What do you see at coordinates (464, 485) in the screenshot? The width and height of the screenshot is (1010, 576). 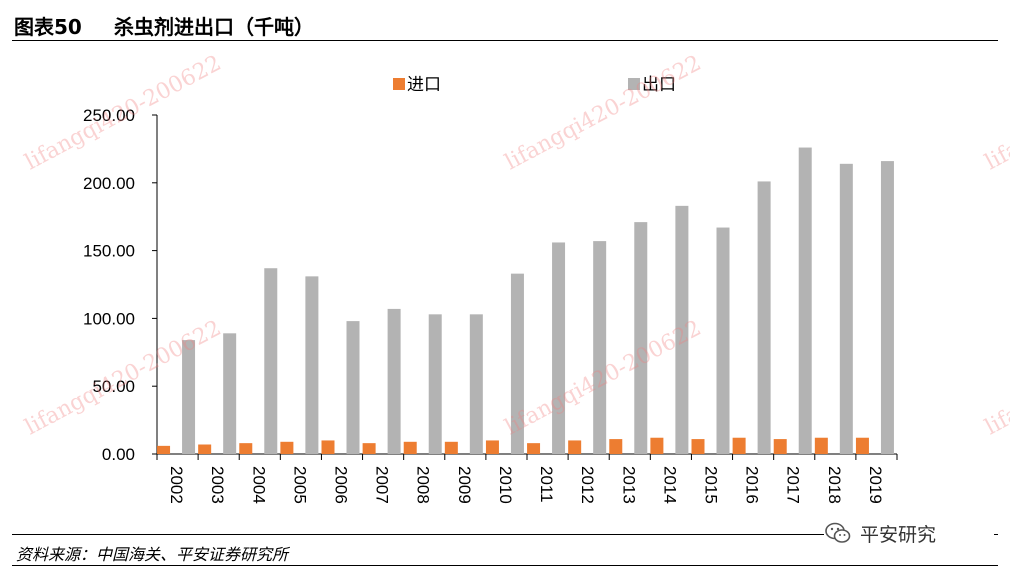 I see `x-tick-label: 2009` at bounding box center [464, 485].